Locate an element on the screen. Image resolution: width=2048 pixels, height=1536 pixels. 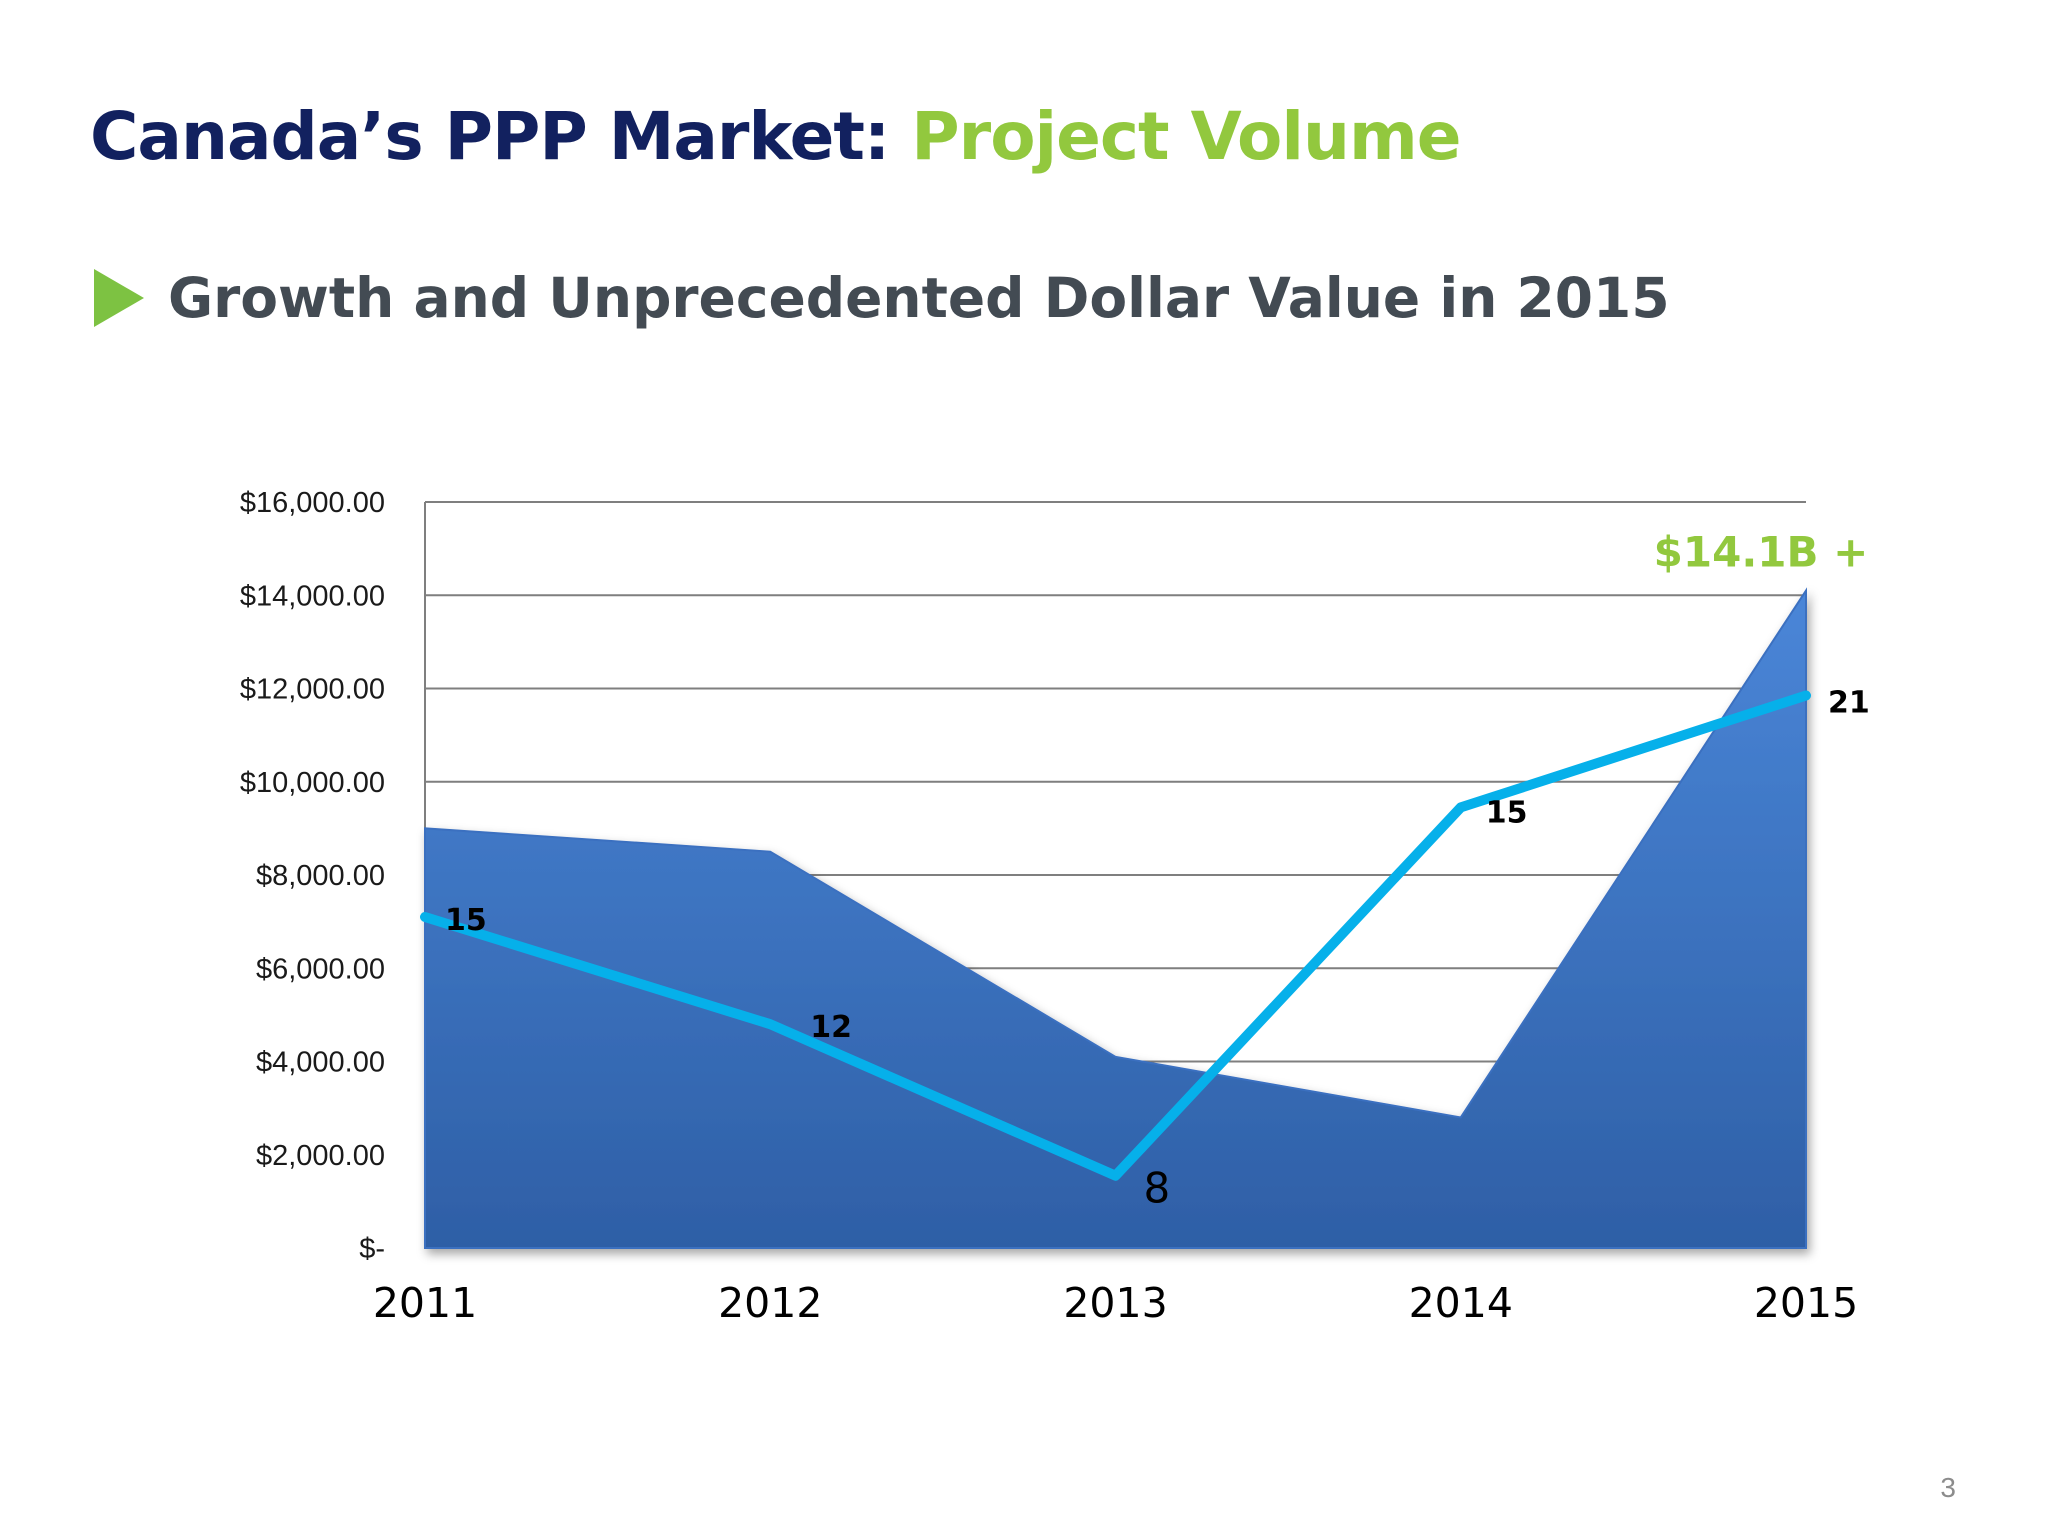
y-tick-label: $6,000.00 is located at coordinates (320, 969).